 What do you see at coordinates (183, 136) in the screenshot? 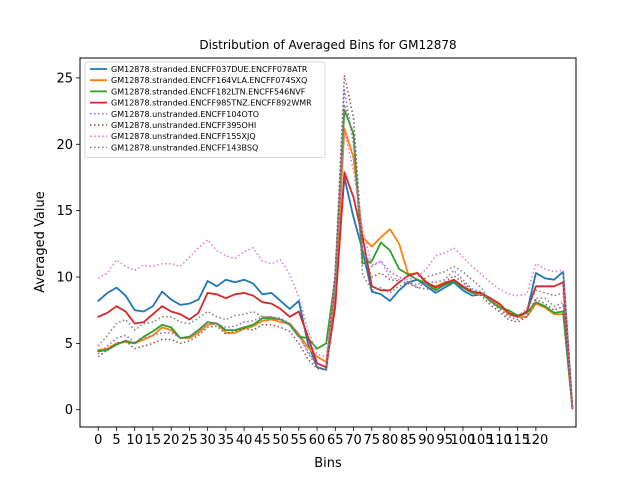
I see `legend-label: GM12878.unstranded.ENCFF155XJQ` at bounding box center [183, 136].